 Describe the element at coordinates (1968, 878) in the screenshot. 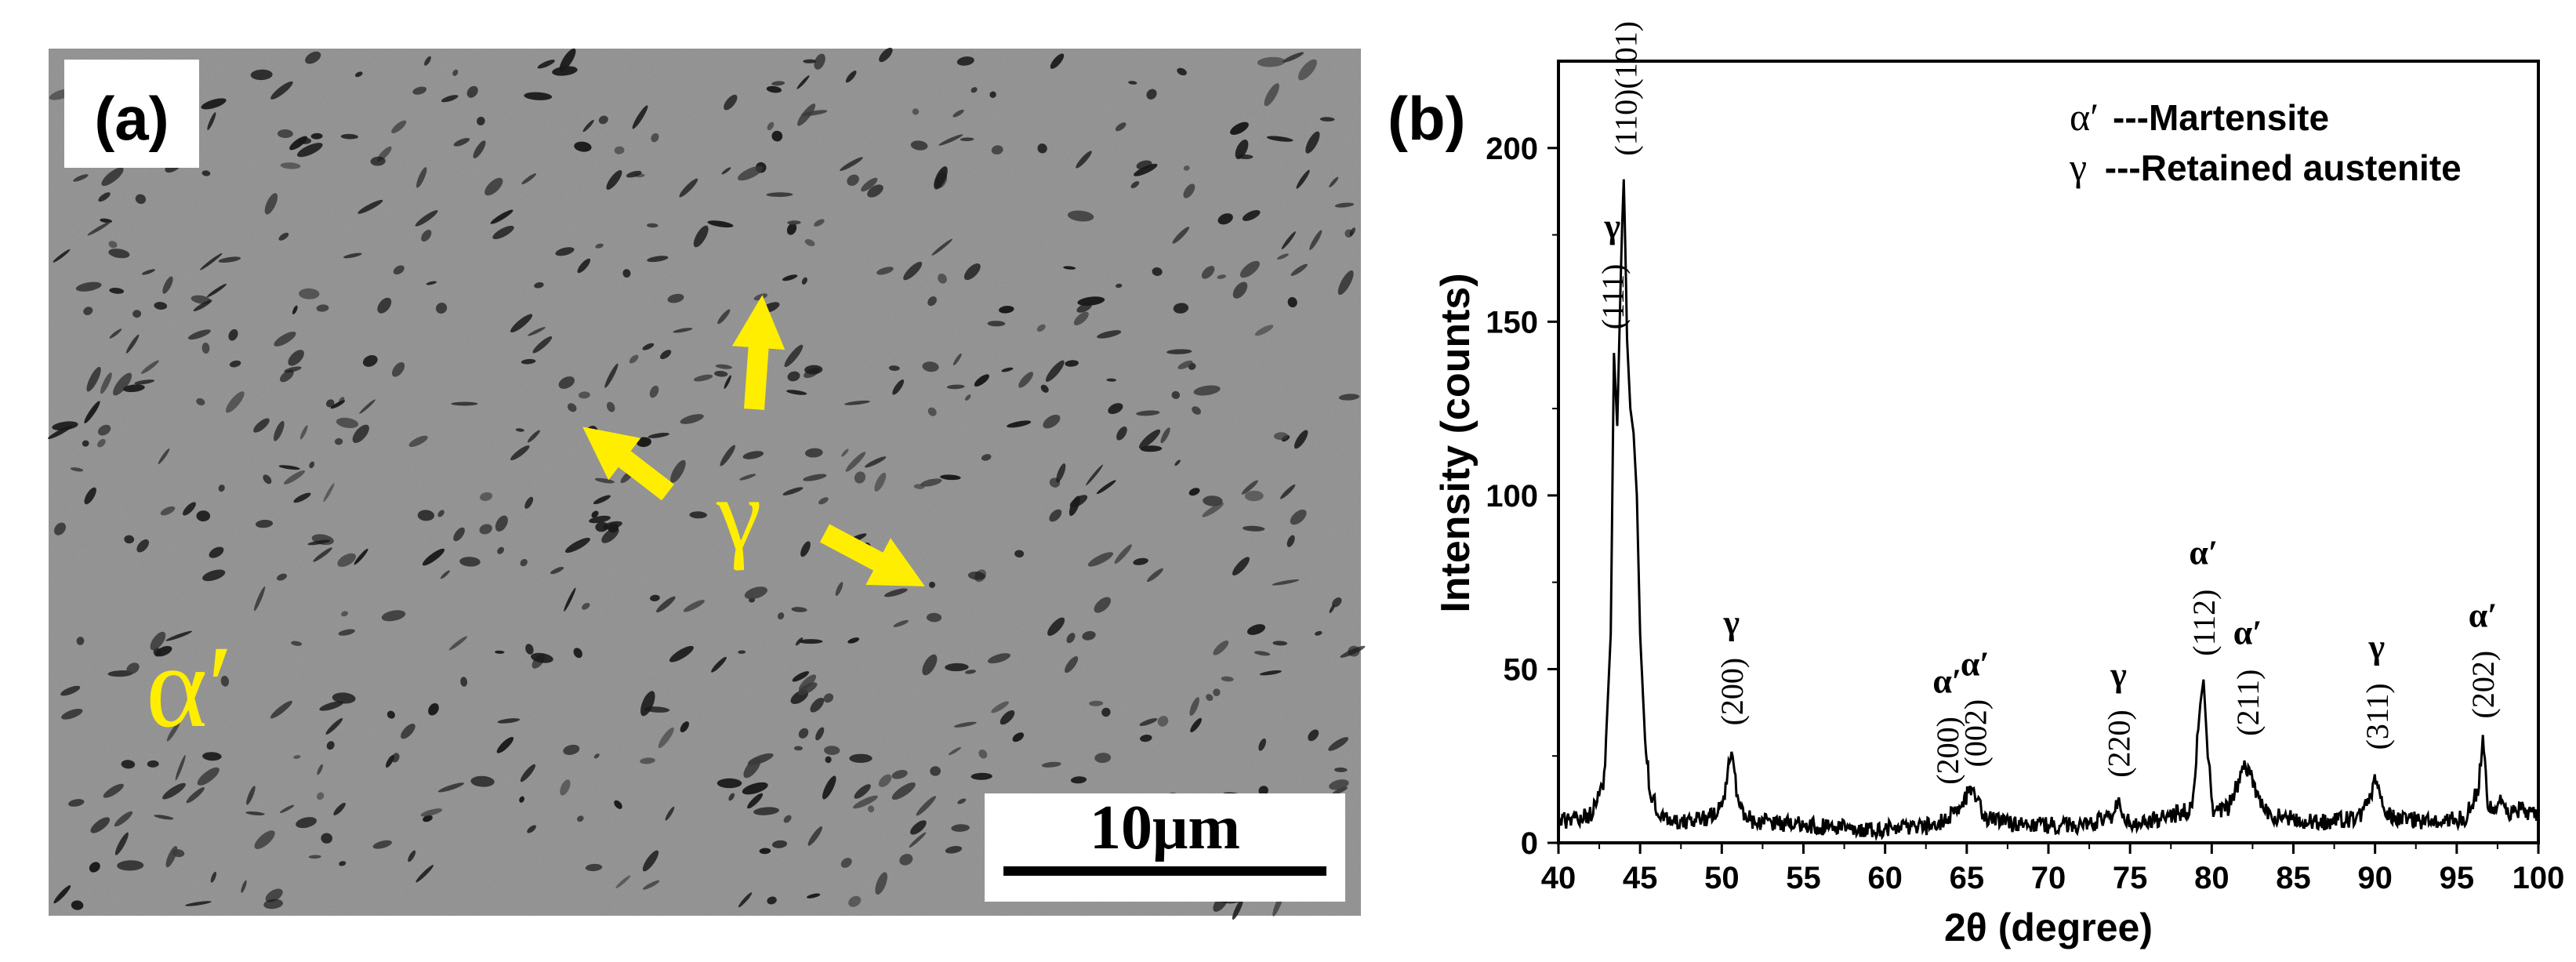

I see `x-tick-label: 65` at that location.